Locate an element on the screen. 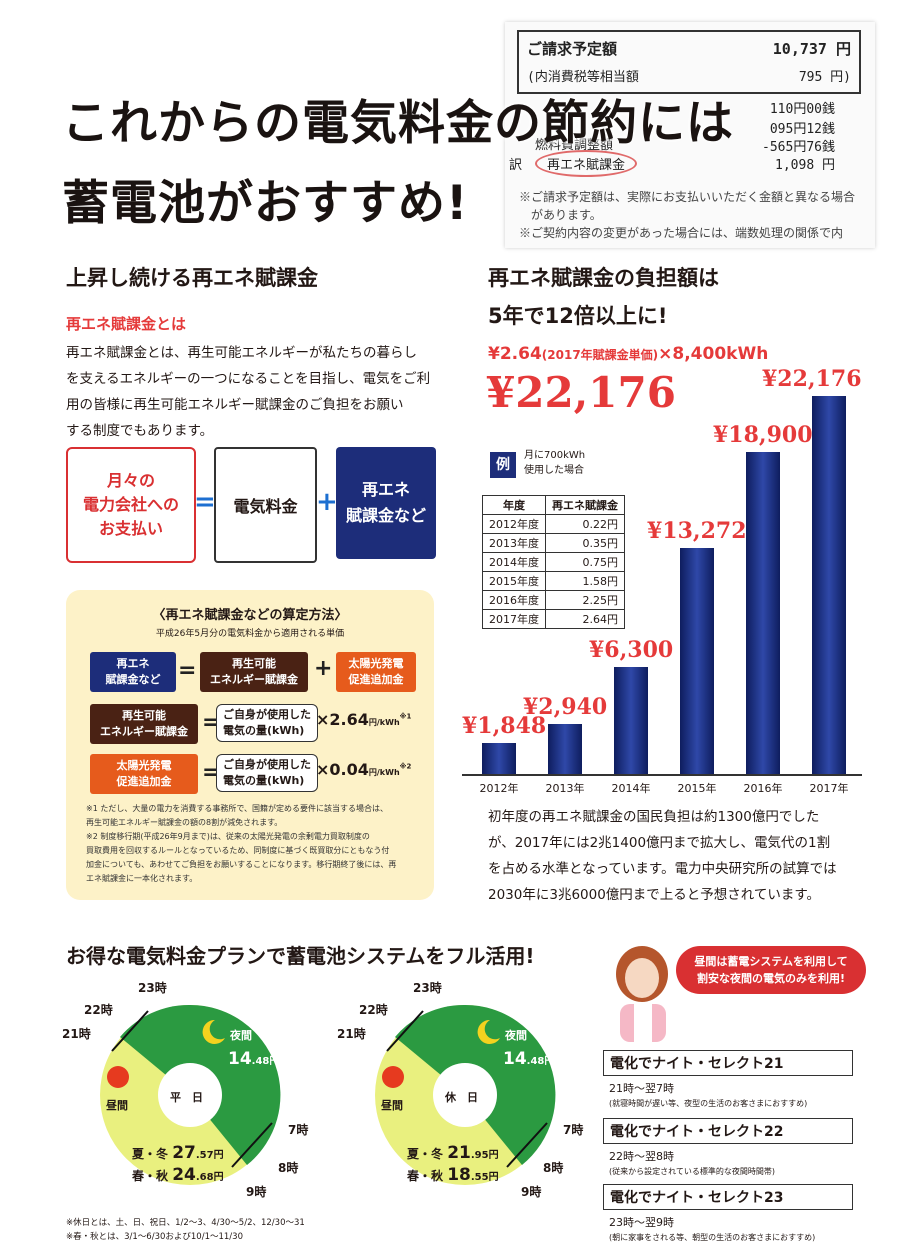 This screenshot has height=1257, width=920. chart-data-label: ¥13,272 is located at coordinates (697, 530).